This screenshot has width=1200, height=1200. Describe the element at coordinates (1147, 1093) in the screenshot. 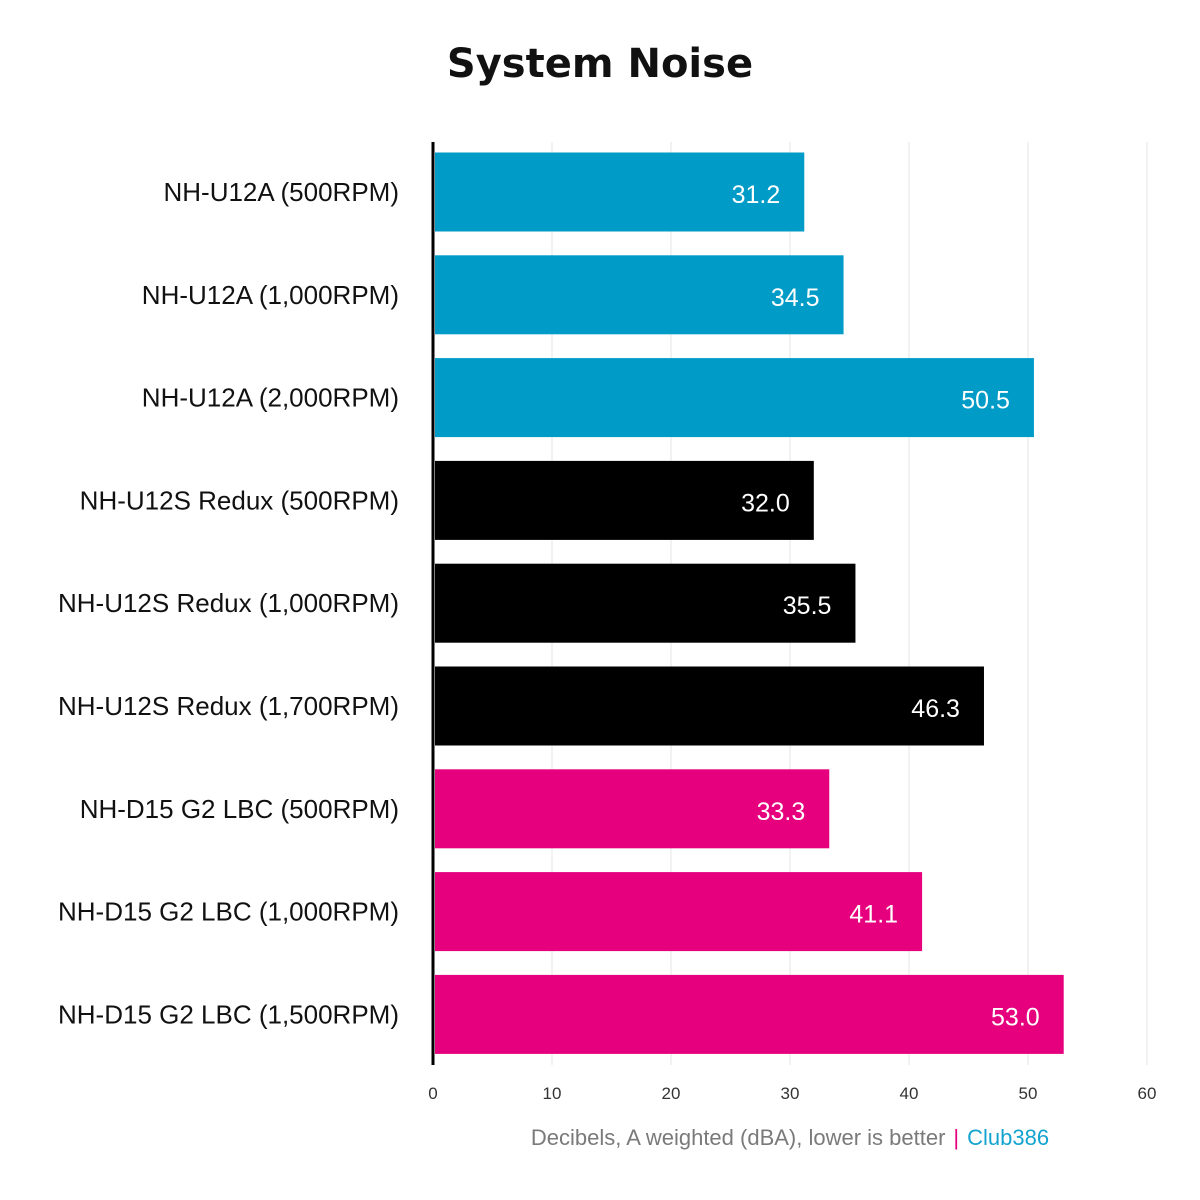

I see `x-tick-label: 60` at that location.